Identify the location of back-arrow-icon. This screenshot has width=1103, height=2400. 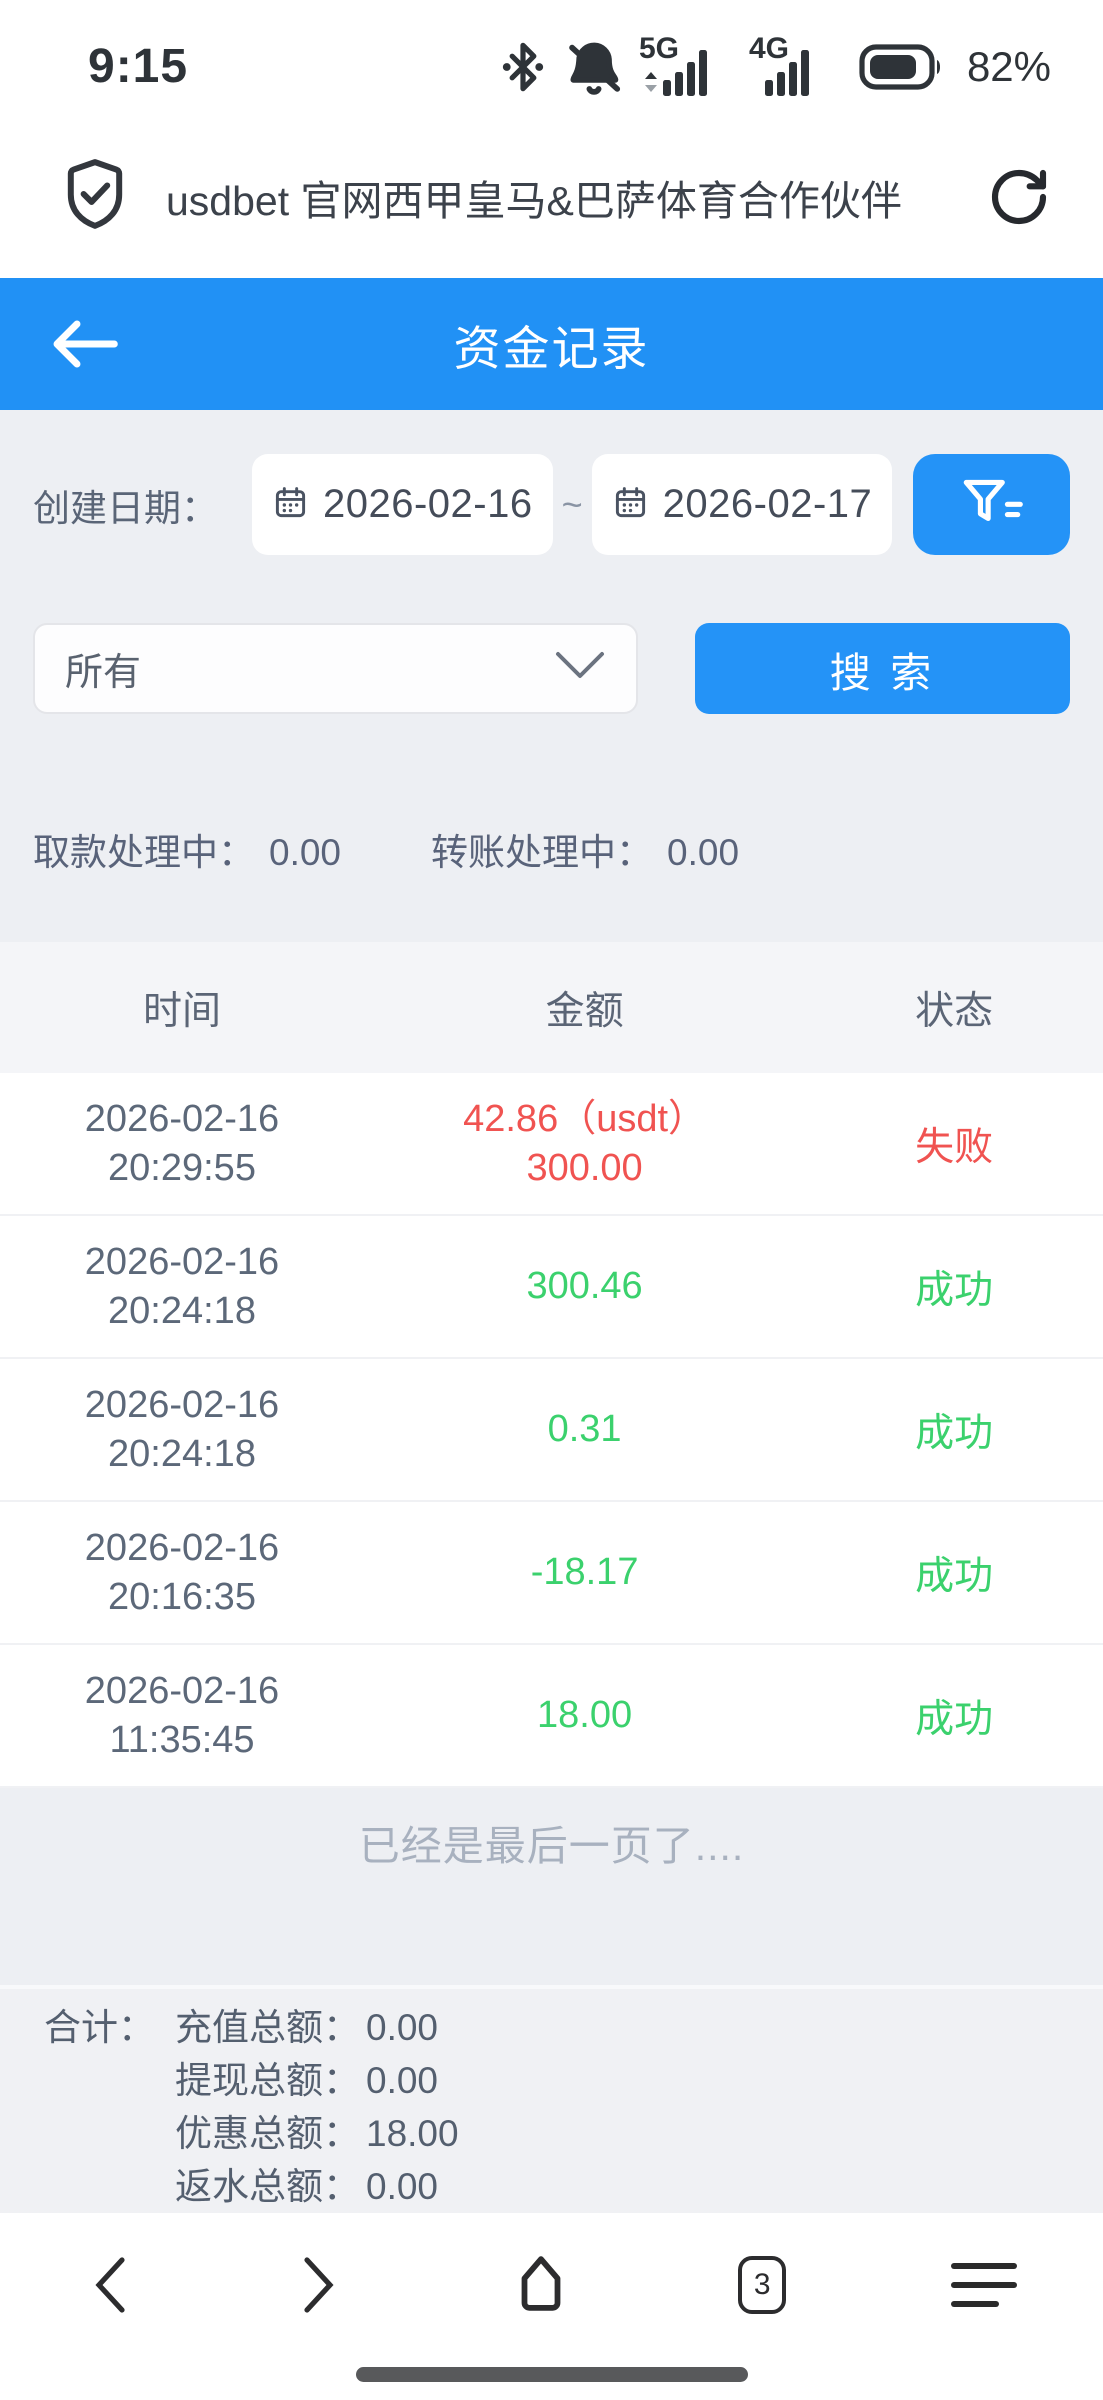
(85, 344).